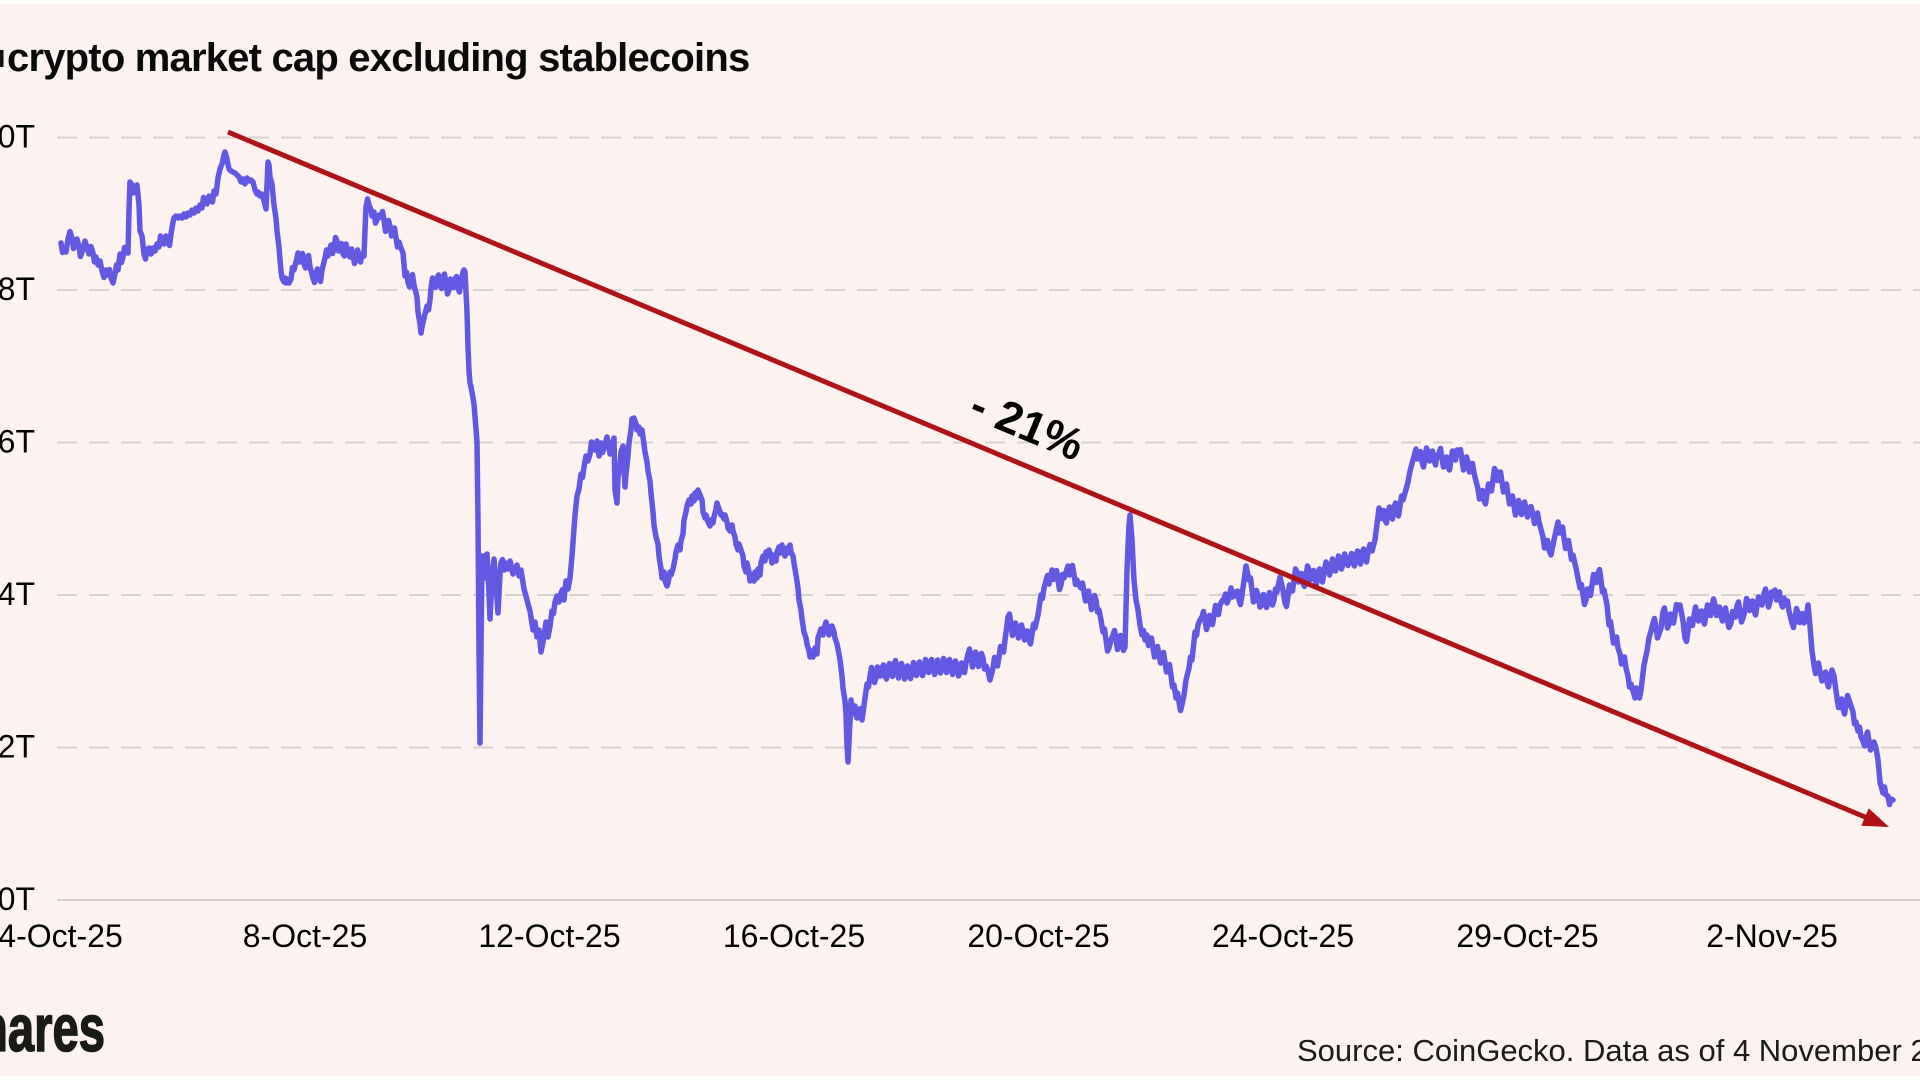 Image resolution: width=1920 pixels, height=1080 pixels. Describe the element at coordinates (17, 442) in the screenshot. I see `svg-text: 6T` at that location.